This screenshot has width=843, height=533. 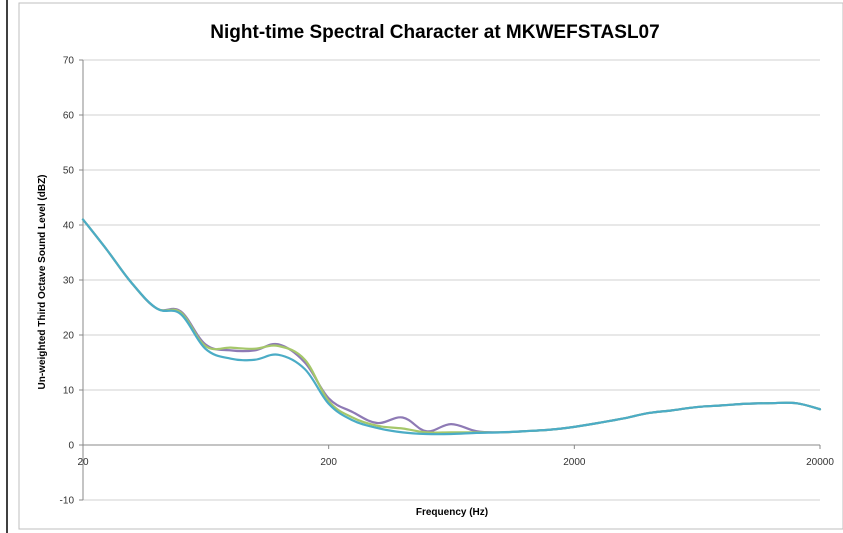 I want to click on y-tick-label: 70, so click(x=69, y=61).